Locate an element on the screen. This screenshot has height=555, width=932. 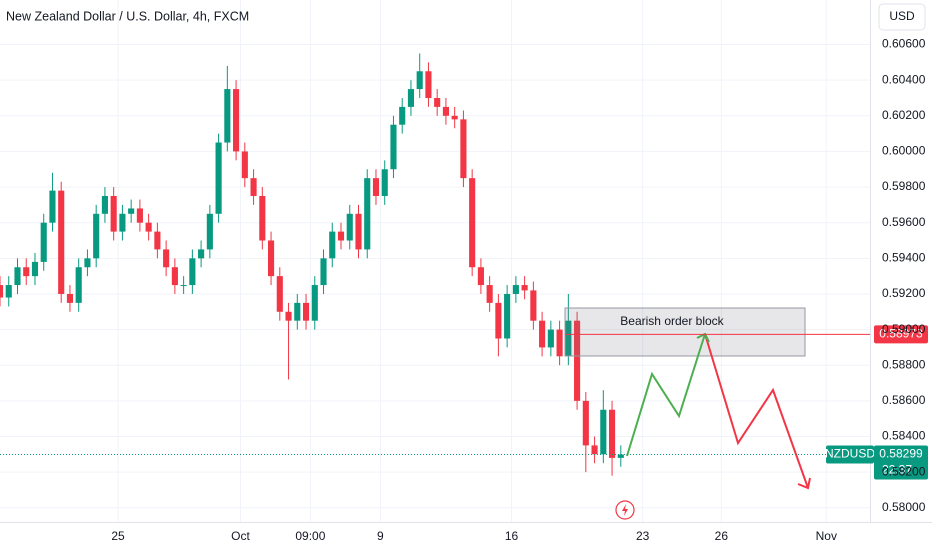
order-block-box is located at coordinates (685, 332).